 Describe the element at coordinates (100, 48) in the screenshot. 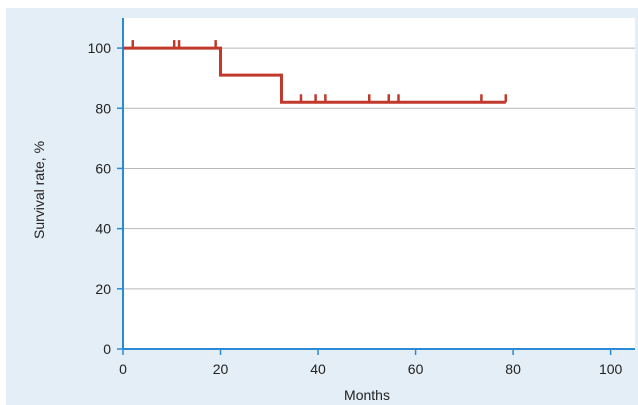

I see `y-tick-label-100: 100` at that location.